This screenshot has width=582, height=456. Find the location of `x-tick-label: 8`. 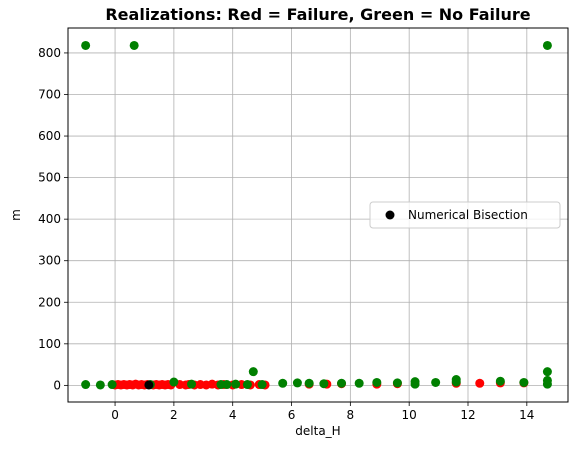

x-tick-label: 8 is located at coordinates (351, 415).